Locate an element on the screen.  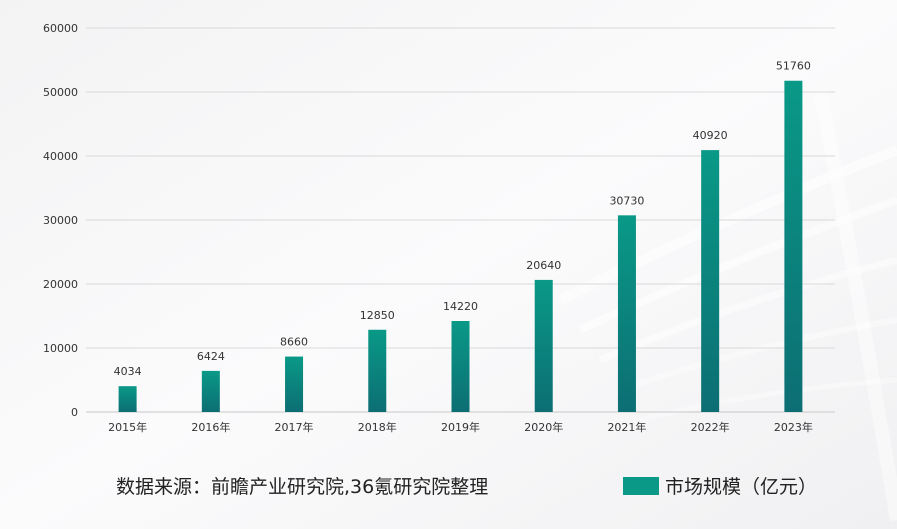
x-tick-label: 2023年 is located at coordinates (793, 427).